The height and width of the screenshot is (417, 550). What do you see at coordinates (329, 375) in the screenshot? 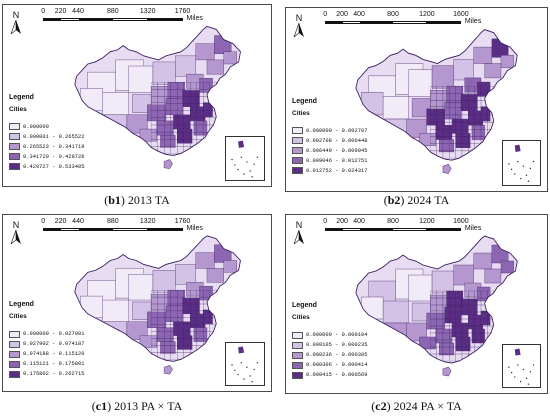
I see `legend-item: 0.000415 - 0.000569` at bounding box center [329, 375].